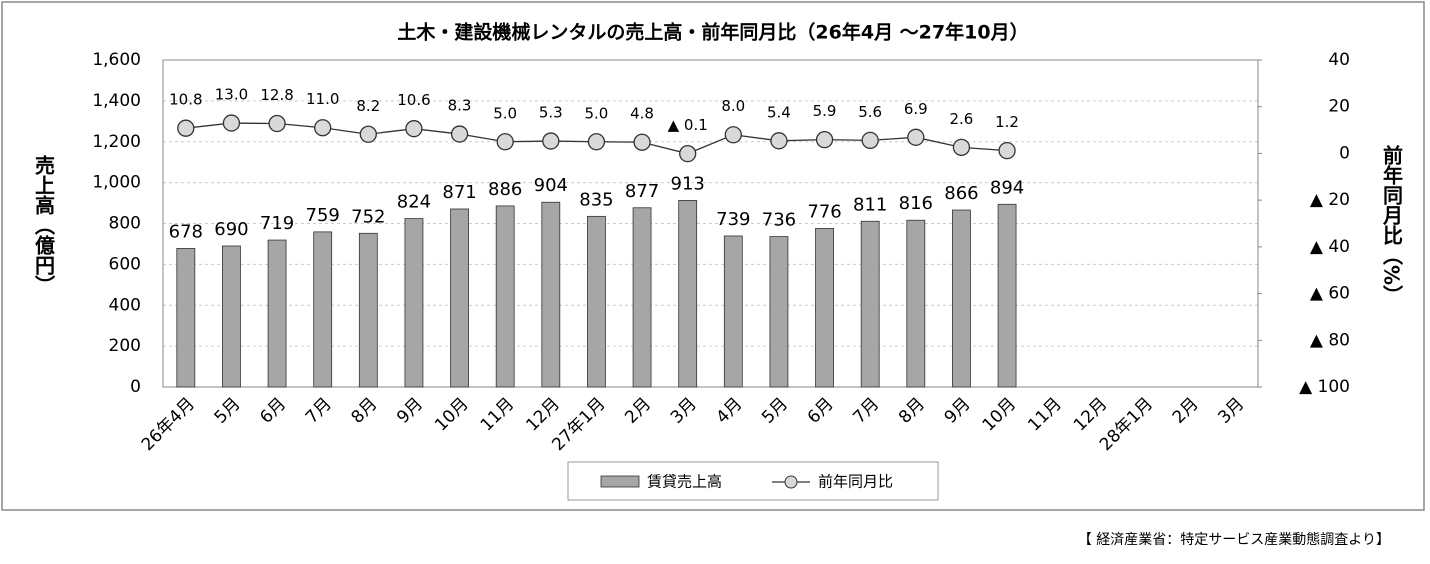 Image resolution: width=1430 pixels, height=564 pixels. What do you see at coordinates (551, 185) in the screenshot?
I see `bar-value-label: 904` at bounding box center [551, 185].